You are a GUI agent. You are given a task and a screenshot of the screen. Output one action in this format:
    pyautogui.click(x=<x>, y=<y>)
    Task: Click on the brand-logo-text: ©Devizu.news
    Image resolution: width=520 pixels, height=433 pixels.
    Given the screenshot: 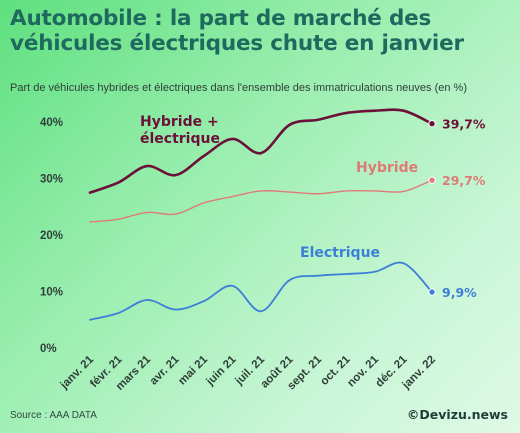 What is the action you would take?
    pyautogui.click(x=457, y=414)
    